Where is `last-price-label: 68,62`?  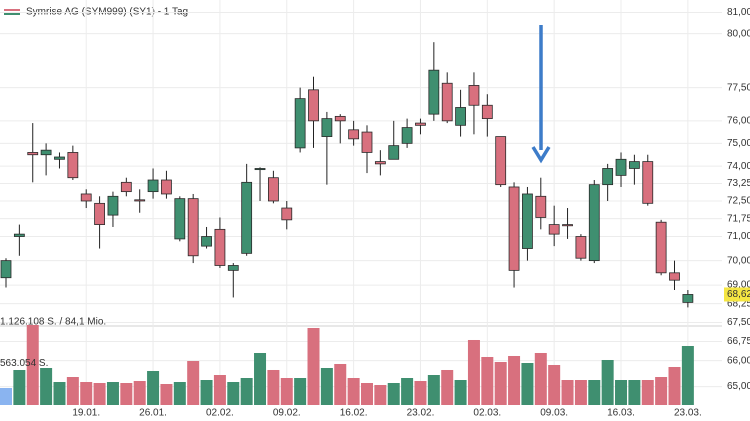
last-price-label: 68,62 is located at coordinates (738, 294).